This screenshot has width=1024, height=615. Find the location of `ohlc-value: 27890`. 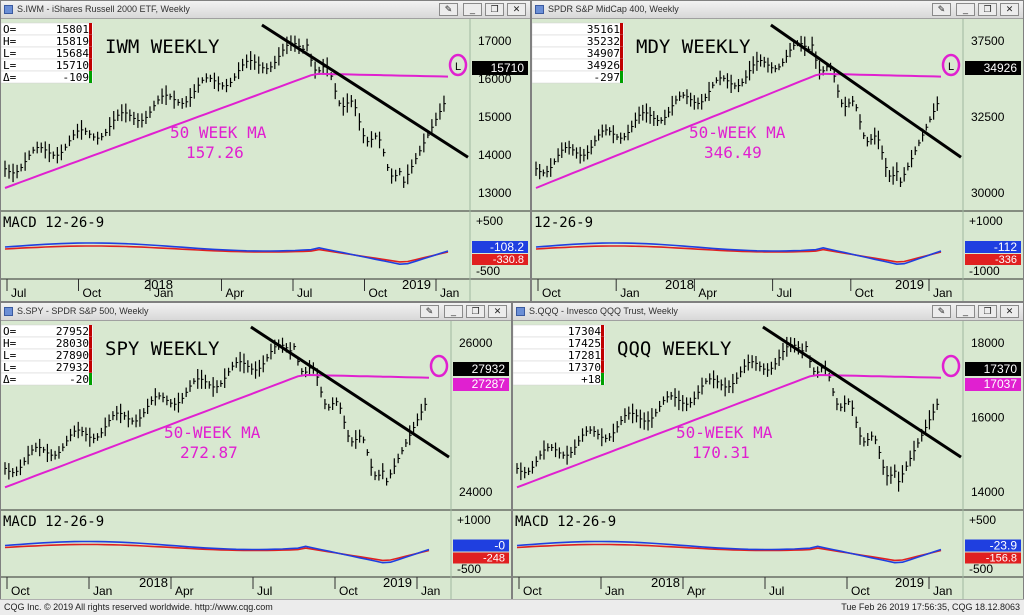

ohlc-value: 27890 is located at coordinates (72, 355).